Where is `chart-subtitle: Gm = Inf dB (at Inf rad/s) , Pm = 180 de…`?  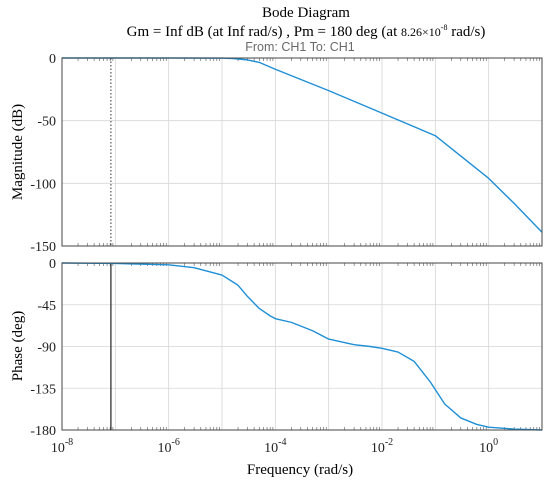
chart-subtitle: Gm = Inf dB (at Inf rad/s) , Pm = 180 de… is located at coordinates (306, 31).